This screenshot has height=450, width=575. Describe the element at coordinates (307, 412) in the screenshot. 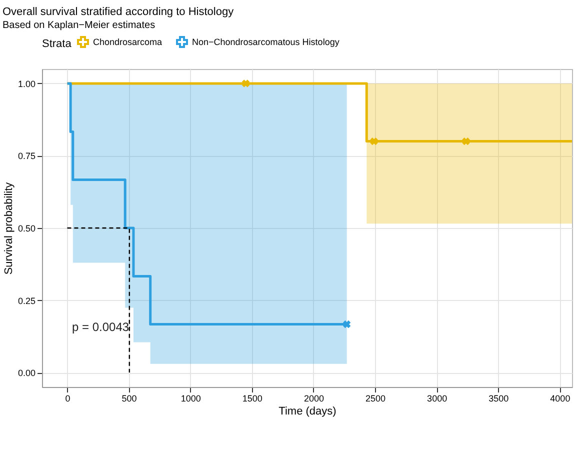

I see `x-axis-title: Time (days)` at that location.